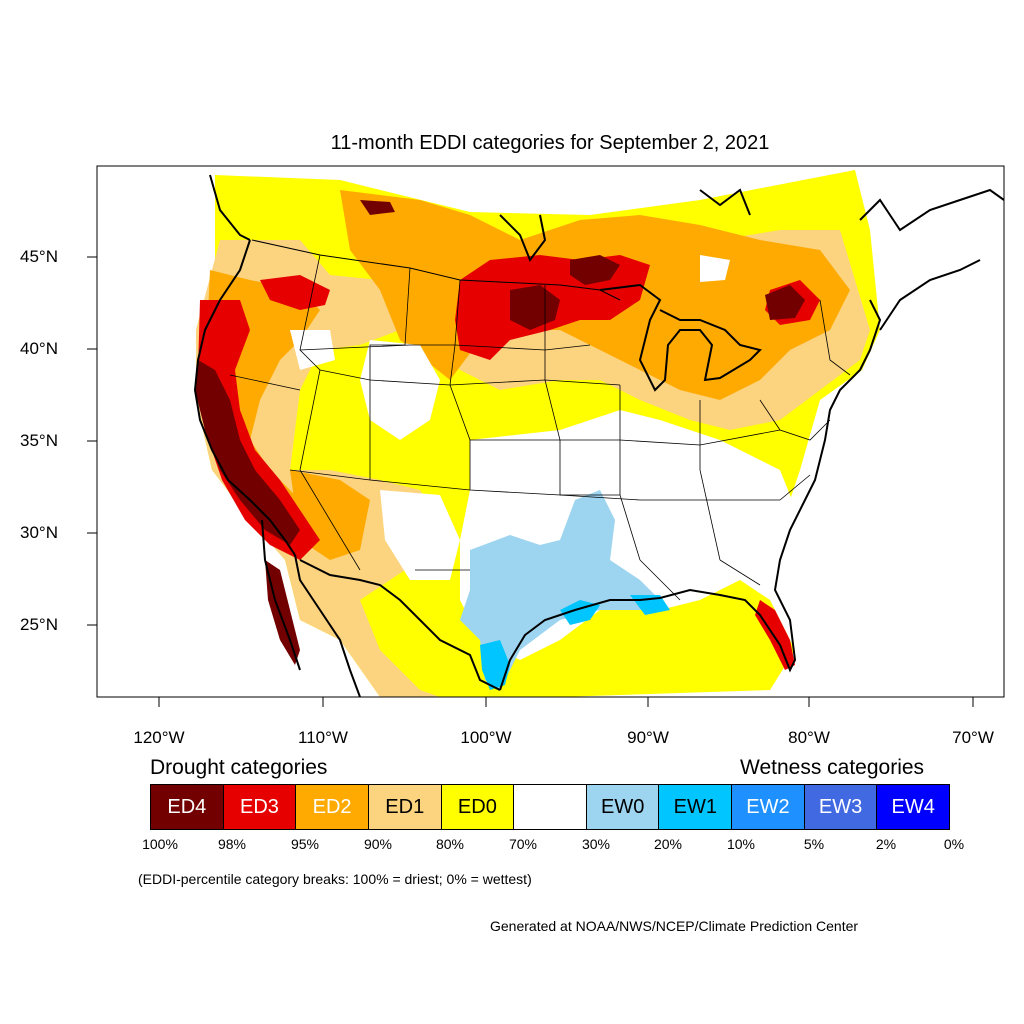 Image resolution: width=1024 pixels, height=1024 pixels. What do you see at coordinates (495, 665) in the screenshot?
I see `region-ew1-texas` at bounding box center [495, 665].